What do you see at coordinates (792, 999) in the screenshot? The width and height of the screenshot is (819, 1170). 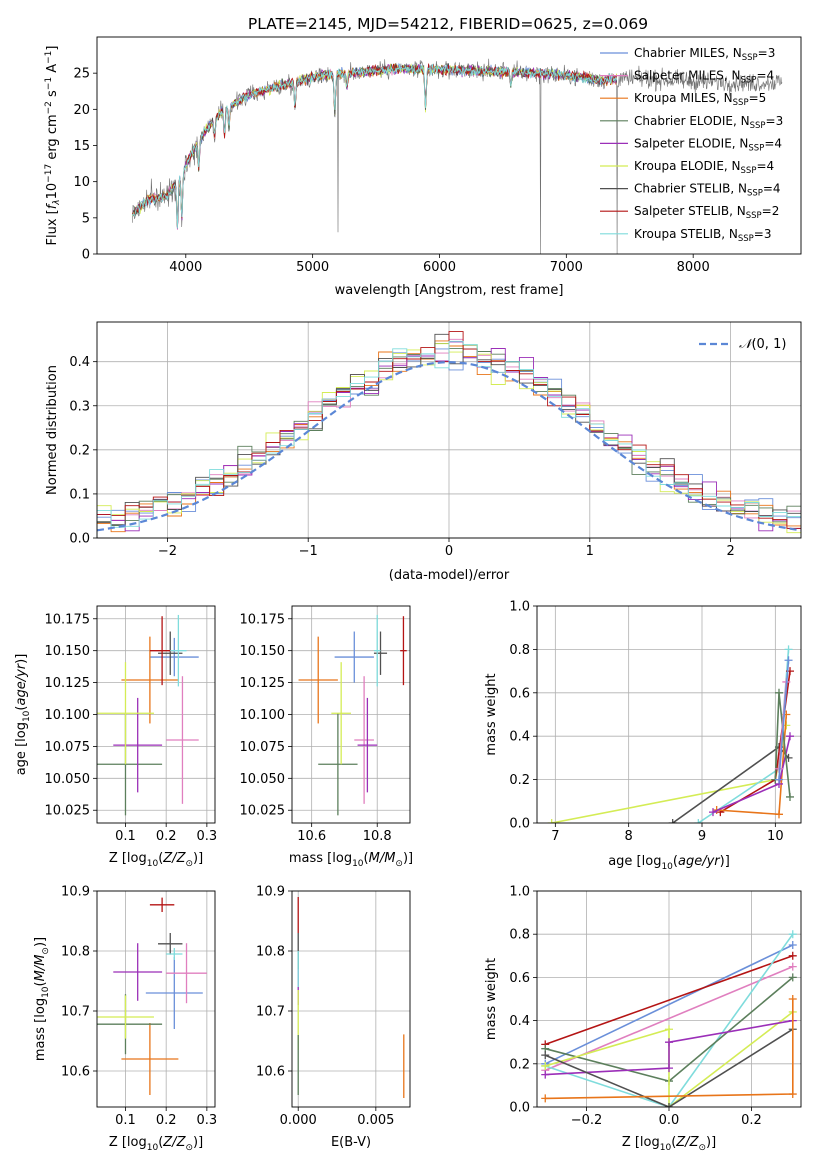 I see `weight_vs_Z-marker-kroupa_miles` at bounding box center [792, 999].